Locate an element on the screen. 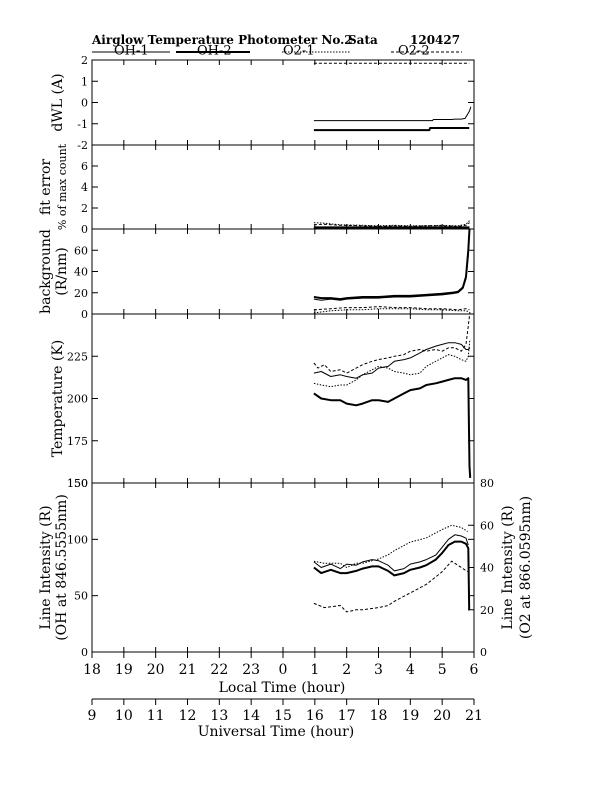 This screenshot has width=612, height=792. legend-label-oh-2: OH-2 is located at coordinates (214, 51).